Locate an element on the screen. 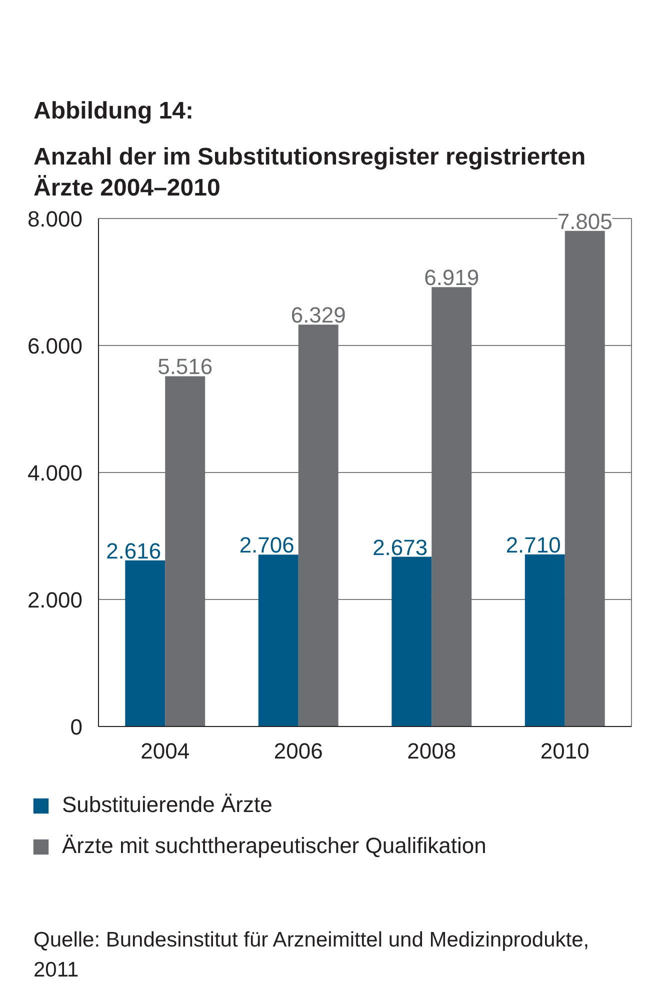 Image resolution: width=656 pixels, height=991 pixels. data-label: 2.706 is located at coordinates (266, 545).